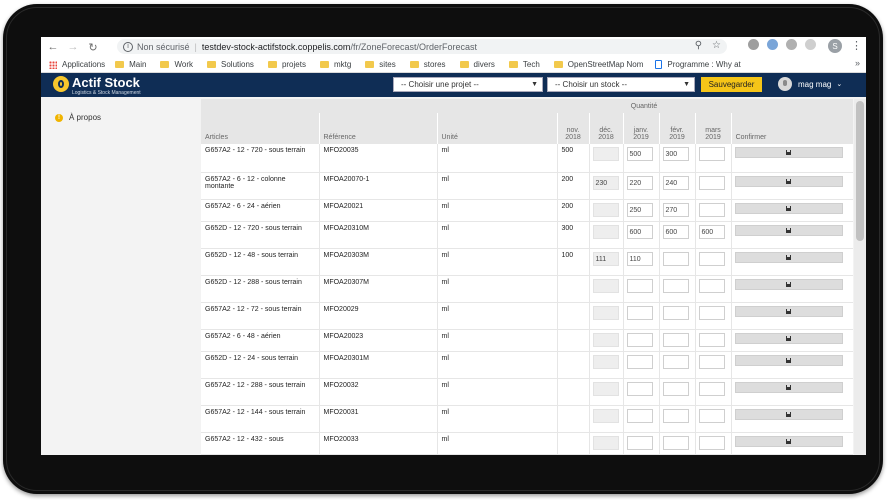 Image resolution: width=890 pixels, height=500 pixels. I want to click on quantity-input-dec, so click(605, 339).